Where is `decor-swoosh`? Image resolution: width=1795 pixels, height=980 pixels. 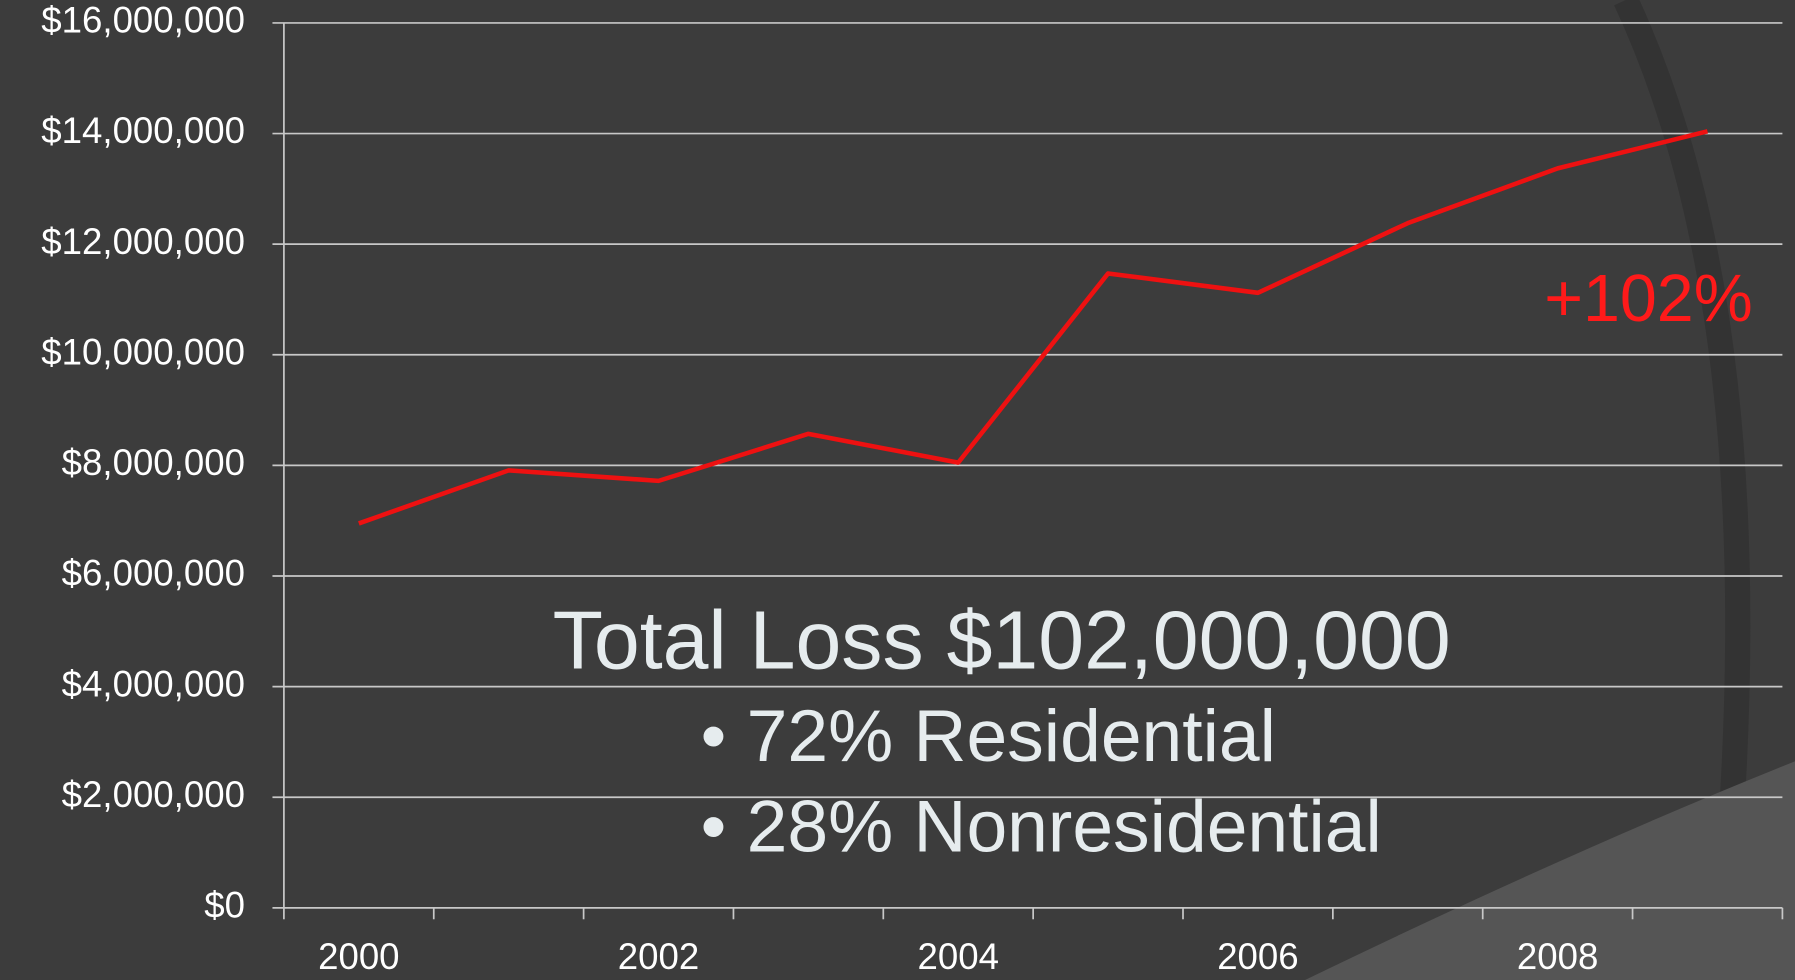 decor-swoosh is located at coordinates (1550, 870).